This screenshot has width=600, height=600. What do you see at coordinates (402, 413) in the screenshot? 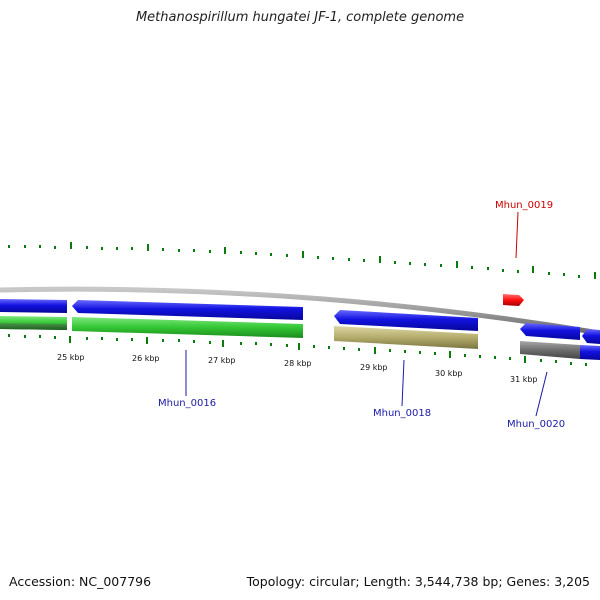
I see `gene-label-mhun-0018: Mhun_0018` at bounding box center [402, 413].